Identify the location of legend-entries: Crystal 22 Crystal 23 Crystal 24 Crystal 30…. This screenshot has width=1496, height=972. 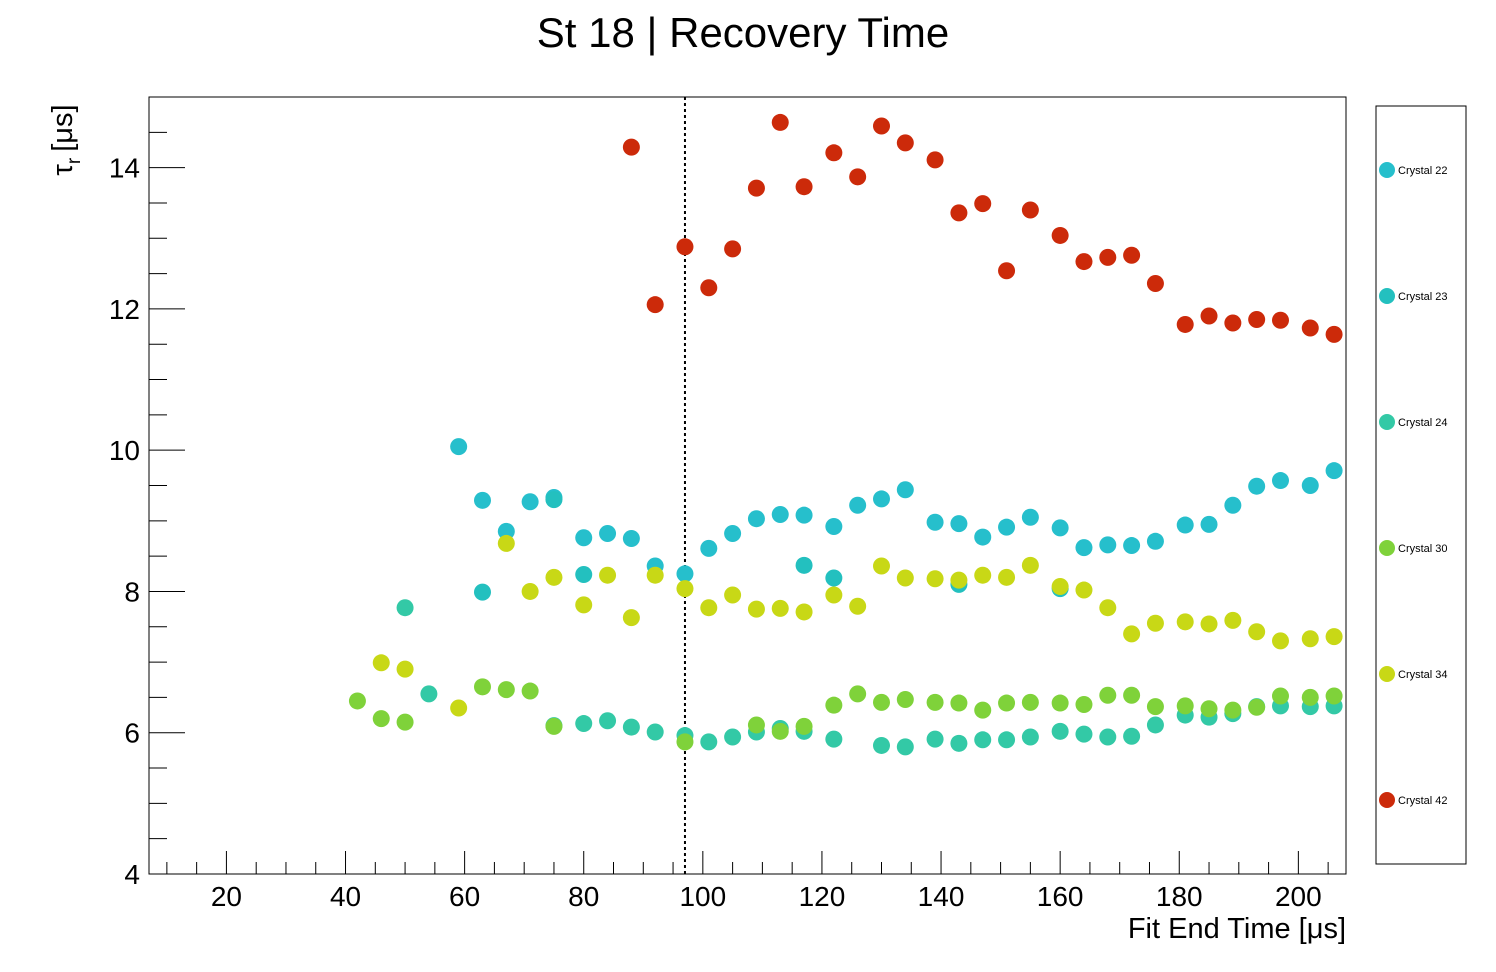
(1413, 485).